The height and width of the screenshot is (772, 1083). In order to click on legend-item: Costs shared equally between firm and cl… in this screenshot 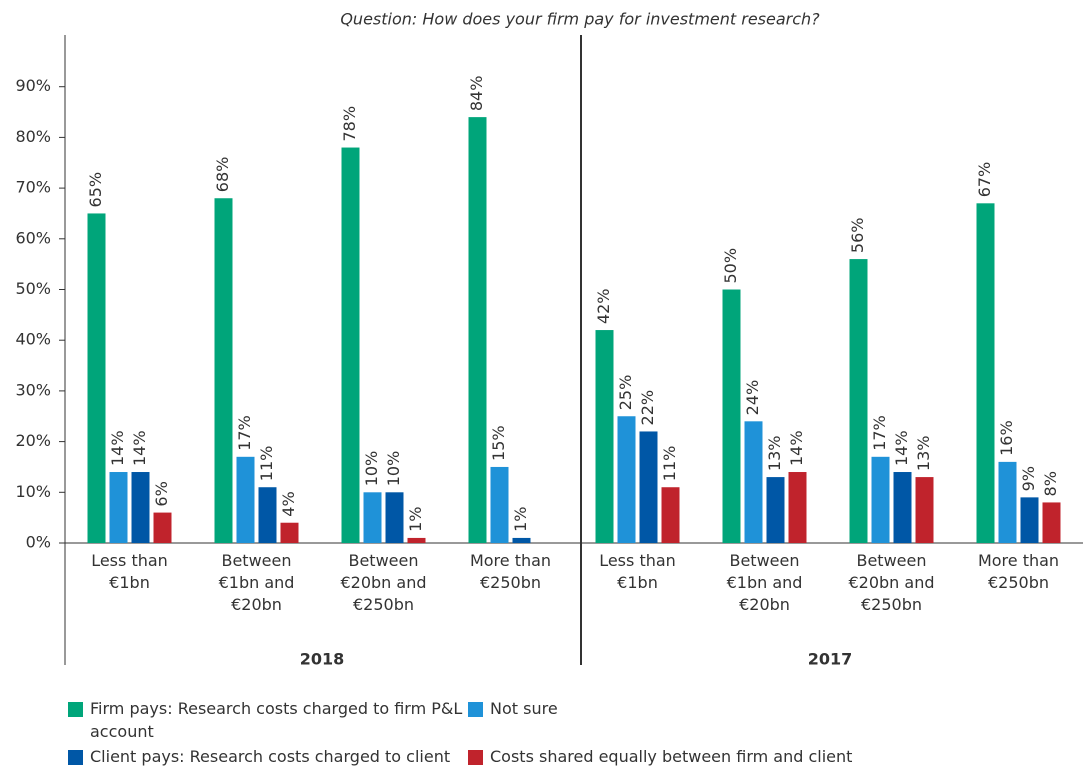, I will do `click(674, 756)`.